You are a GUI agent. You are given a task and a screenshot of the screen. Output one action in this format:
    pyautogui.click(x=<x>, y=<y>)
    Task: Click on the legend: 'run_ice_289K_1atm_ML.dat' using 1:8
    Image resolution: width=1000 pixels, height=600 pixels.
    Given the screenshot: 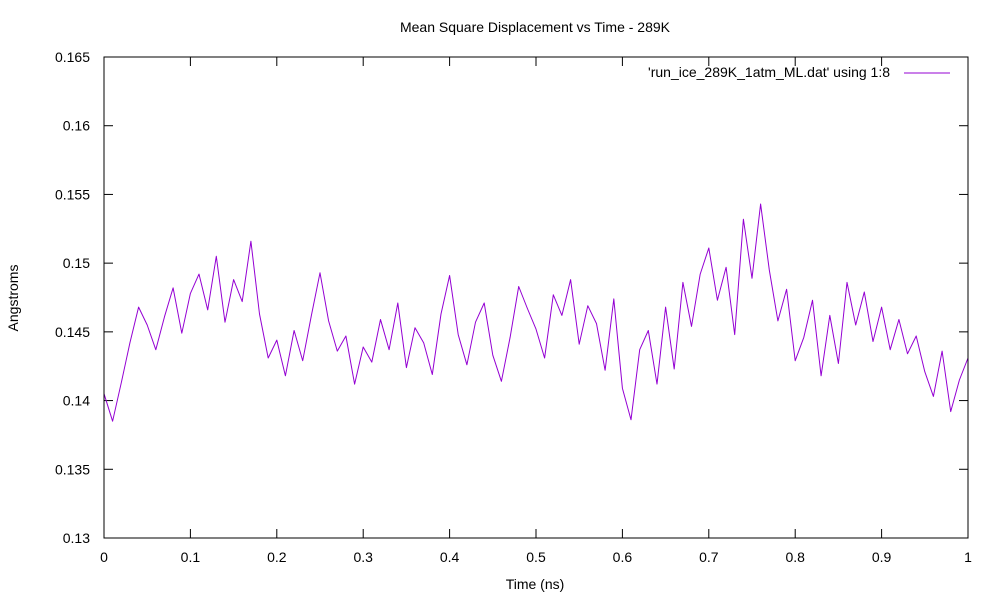 What is the action you would take?
    pyautogui.click(x=799, y=72)
    